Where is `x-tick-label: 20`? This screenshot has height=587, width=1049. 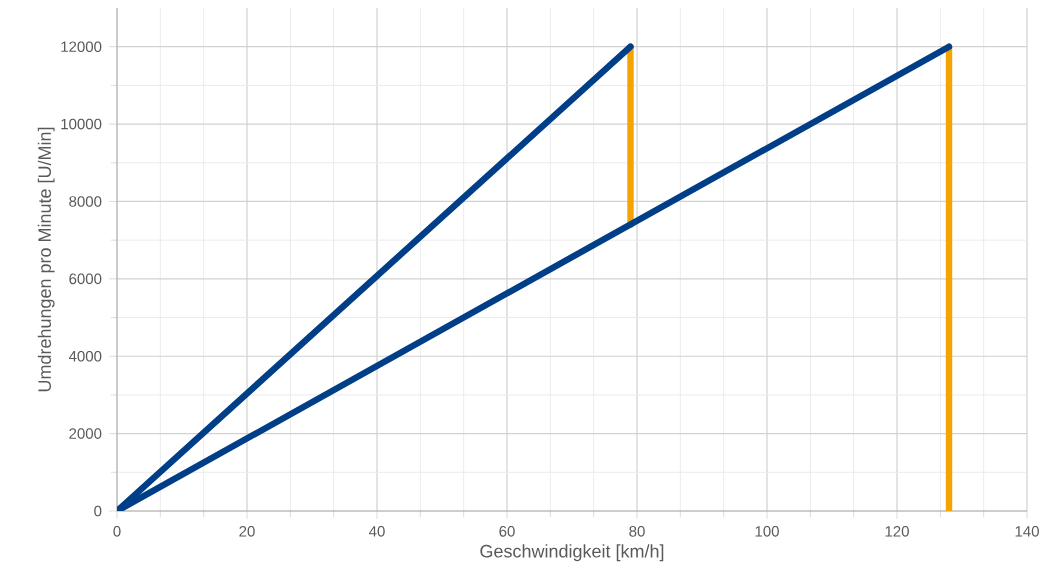
x-tick-label: 20 is located at coordinates (247, 531).